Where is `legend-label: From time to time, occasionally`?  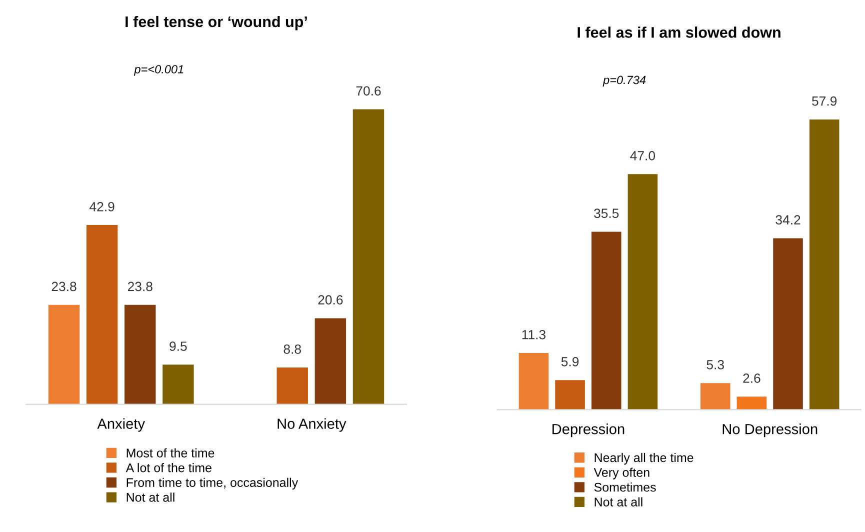 legend-label: From time to time, occasionally is located at coordinates (212, 484).